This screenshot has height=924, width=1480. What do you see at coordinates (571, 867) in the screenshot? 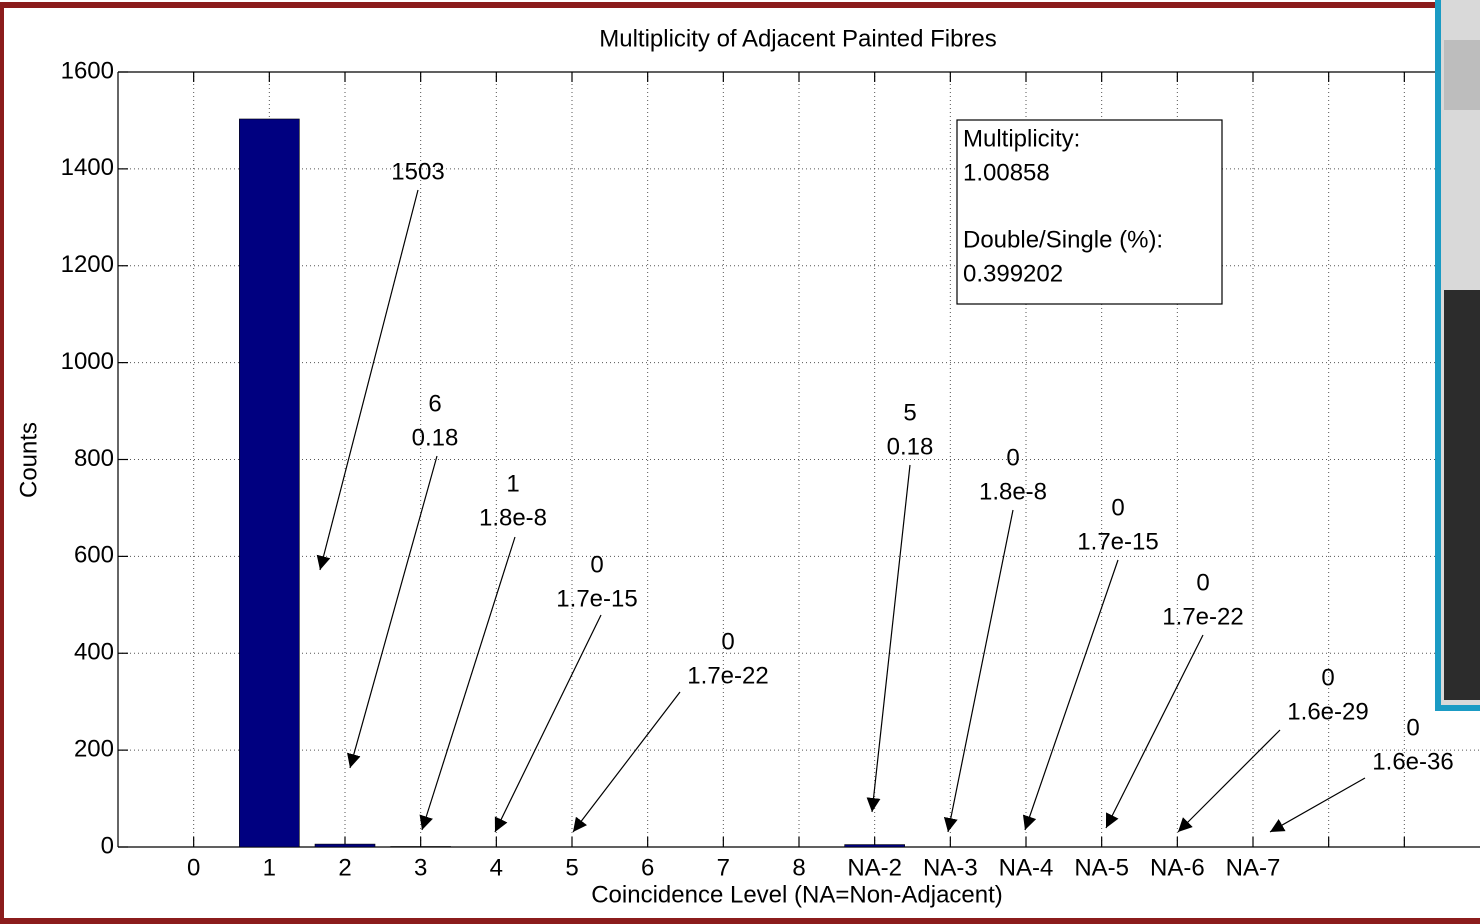
I see `x-tick-label: 5` at bounding box center [571, 867].